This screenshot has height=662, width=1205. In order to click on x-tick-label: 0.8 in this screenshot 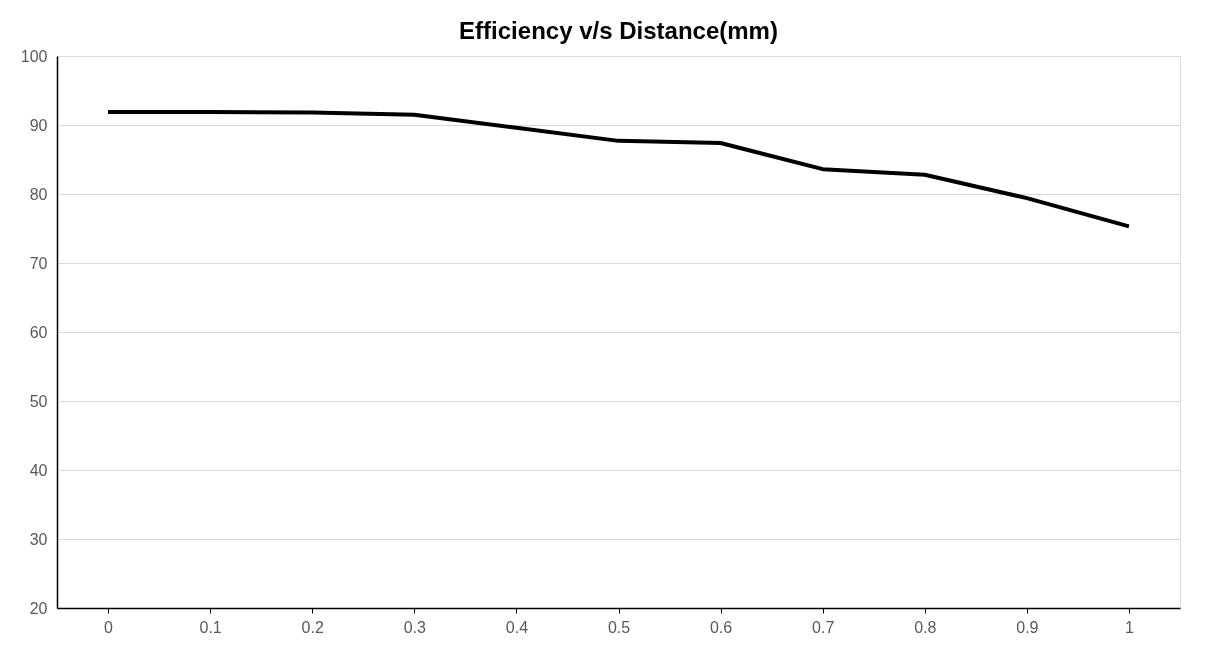, I will do `click(925, 627)`.